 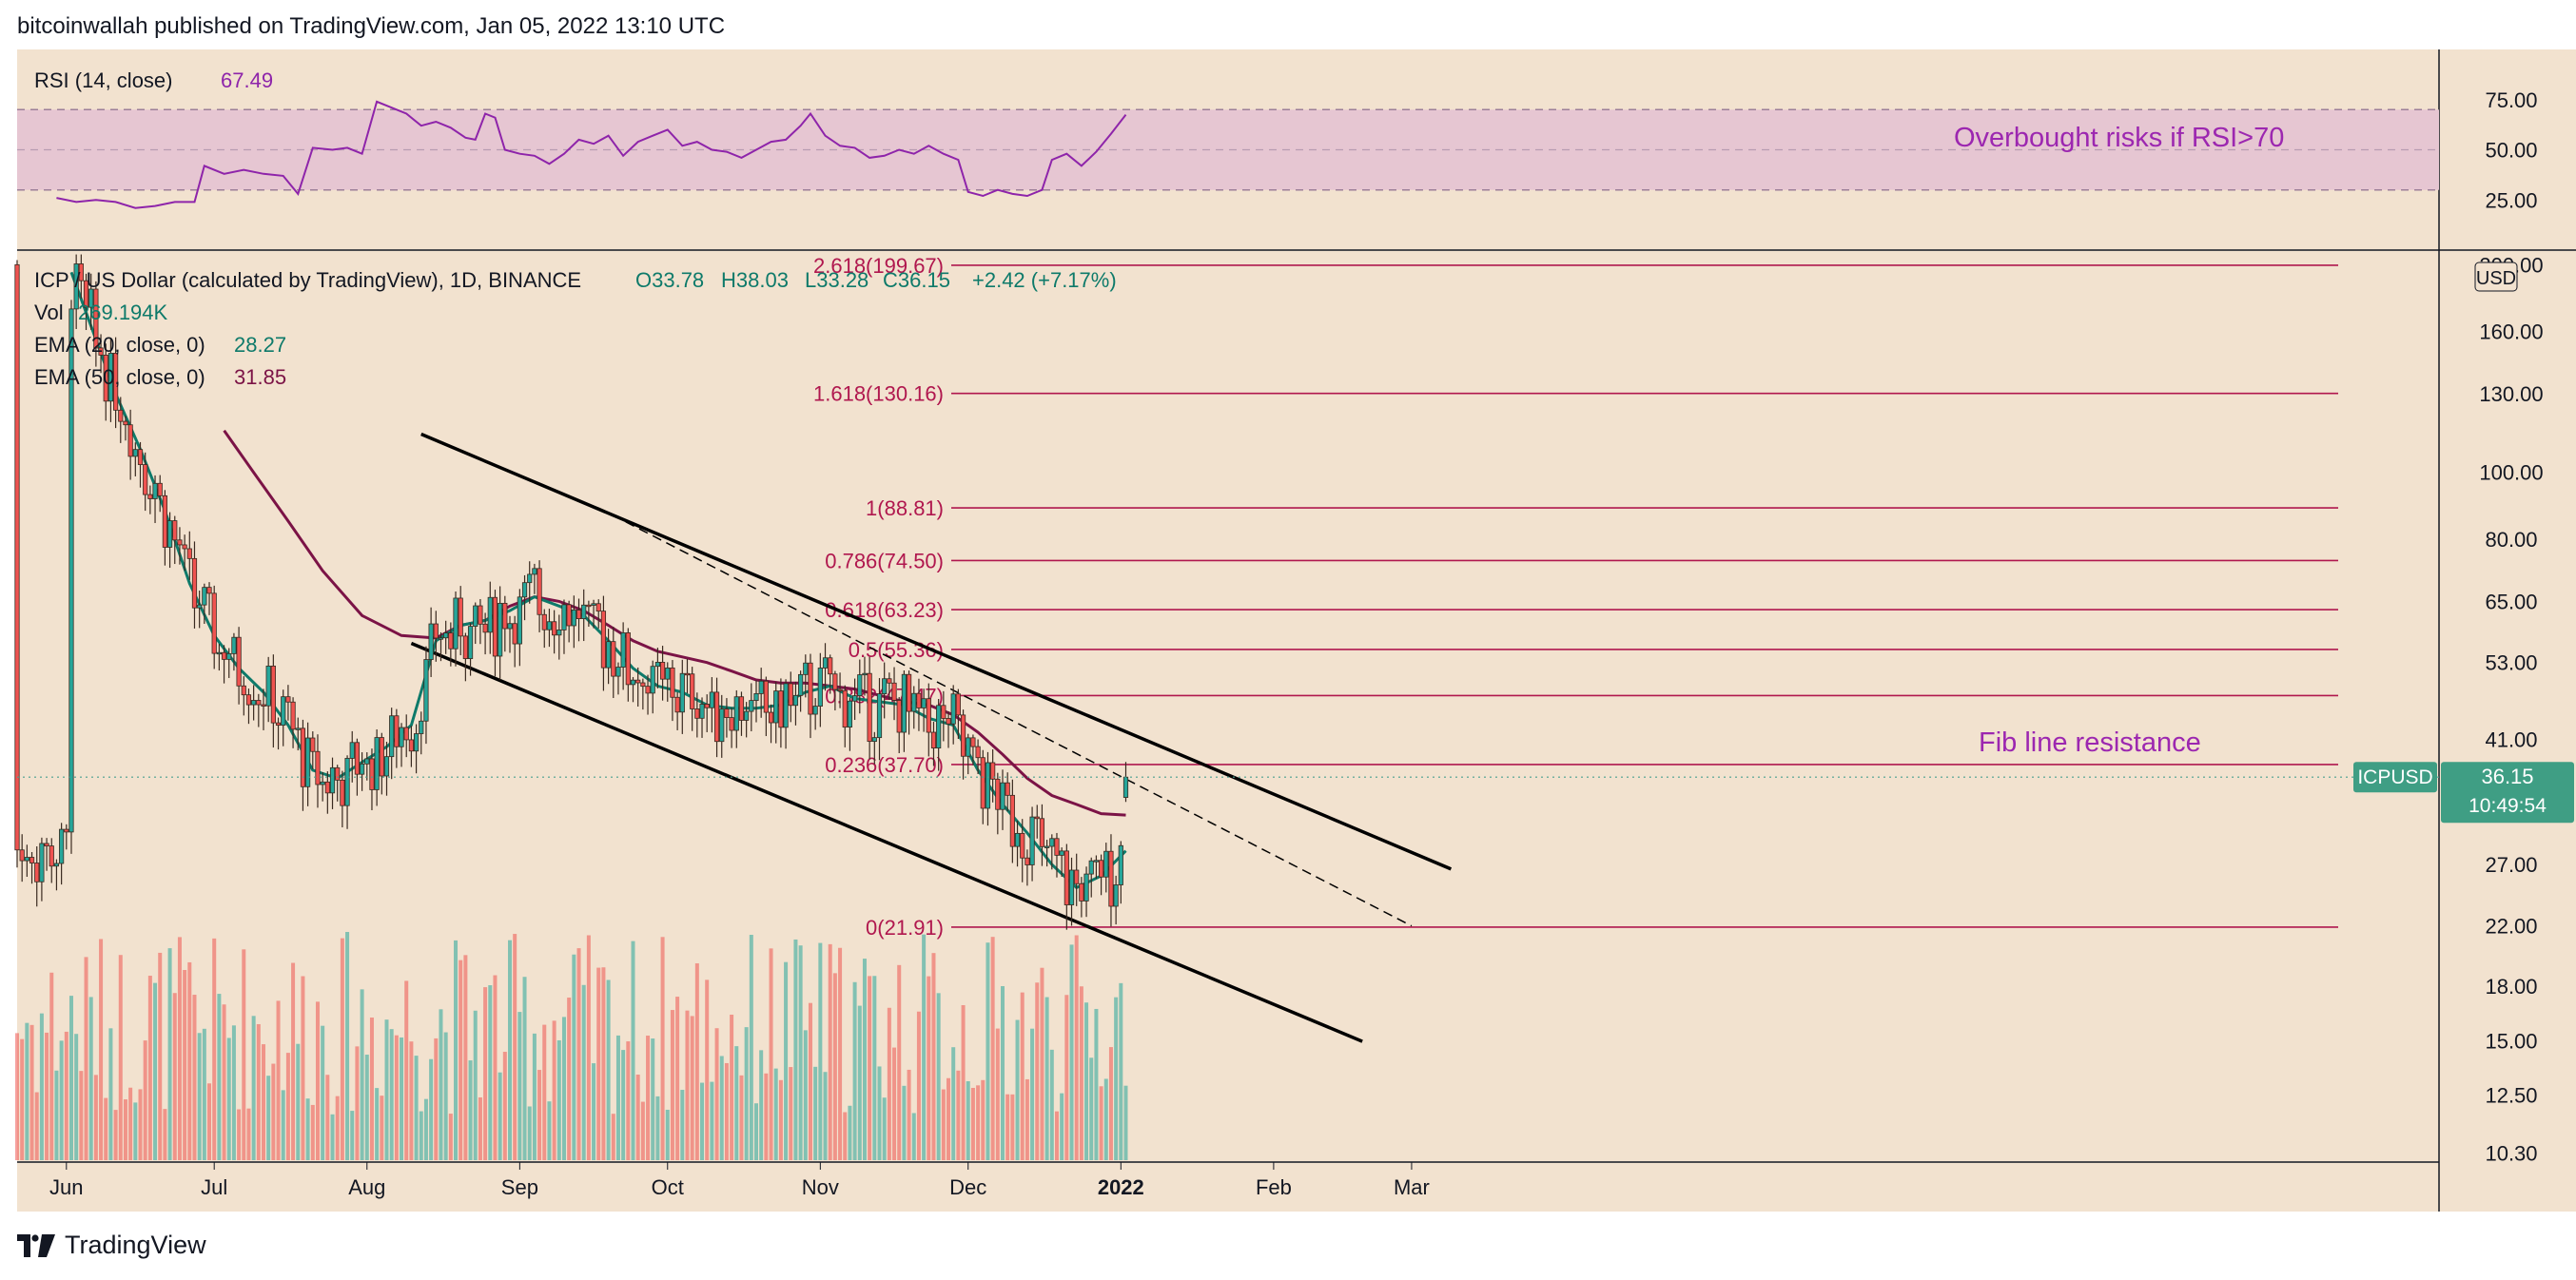 I want to click on price-axis-background, so click(x=2508, y=630).